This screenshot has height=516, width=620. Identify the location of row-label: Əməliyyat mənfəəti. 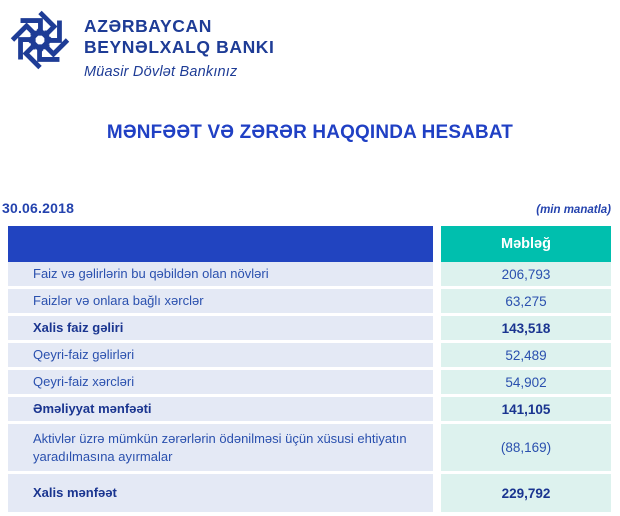
(220, 409).